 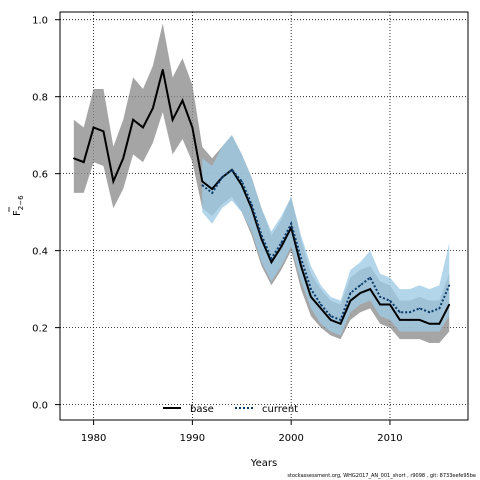 What do you see at coordinates (263, 463) in the screenshot?
I see `x-axis-title: Years` at bounding box center [263, 463].